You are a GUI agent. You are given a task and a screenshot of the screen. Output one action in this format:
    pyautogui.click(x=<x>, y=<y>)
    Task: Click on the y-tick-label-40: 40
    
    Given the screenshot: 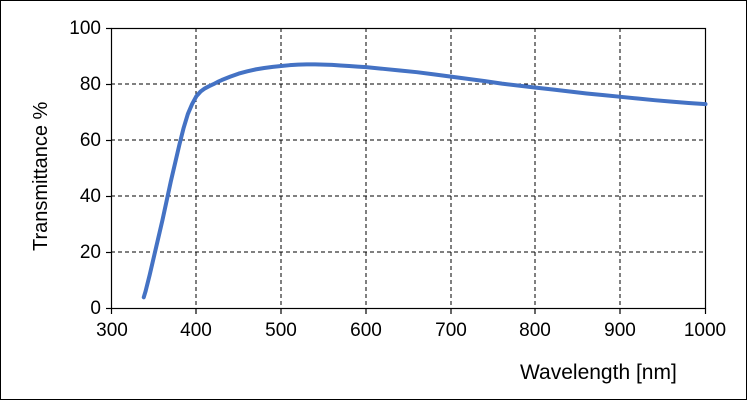 What is the action you would take?
    pyautogui.click(x=90, y=196)
    